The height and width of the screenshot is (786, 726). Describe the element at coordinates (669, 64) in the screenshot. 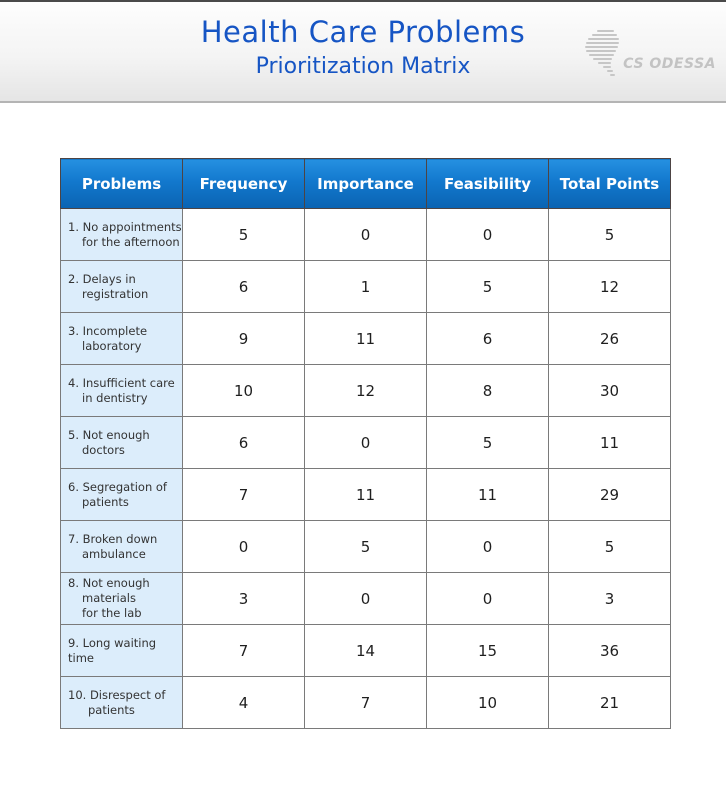

I see `logo-text: CS ODESSA` at that location.